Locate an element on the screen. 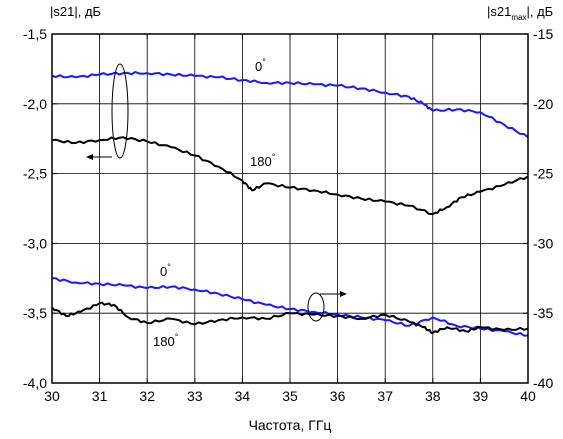  x-tick-label: 37 is located at coordinates (385, 396).